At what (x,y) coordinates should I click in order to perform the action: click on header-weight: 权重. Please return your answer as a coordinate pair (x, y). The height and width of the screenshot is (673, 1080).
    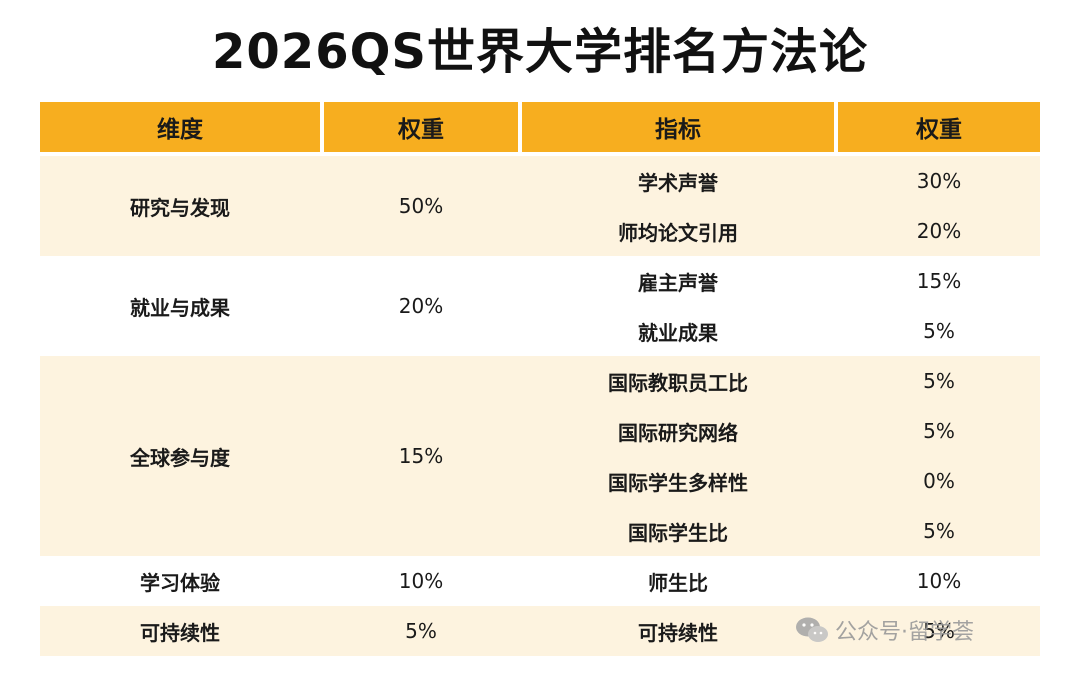
    Looking at the image, I should click on (421, 127).